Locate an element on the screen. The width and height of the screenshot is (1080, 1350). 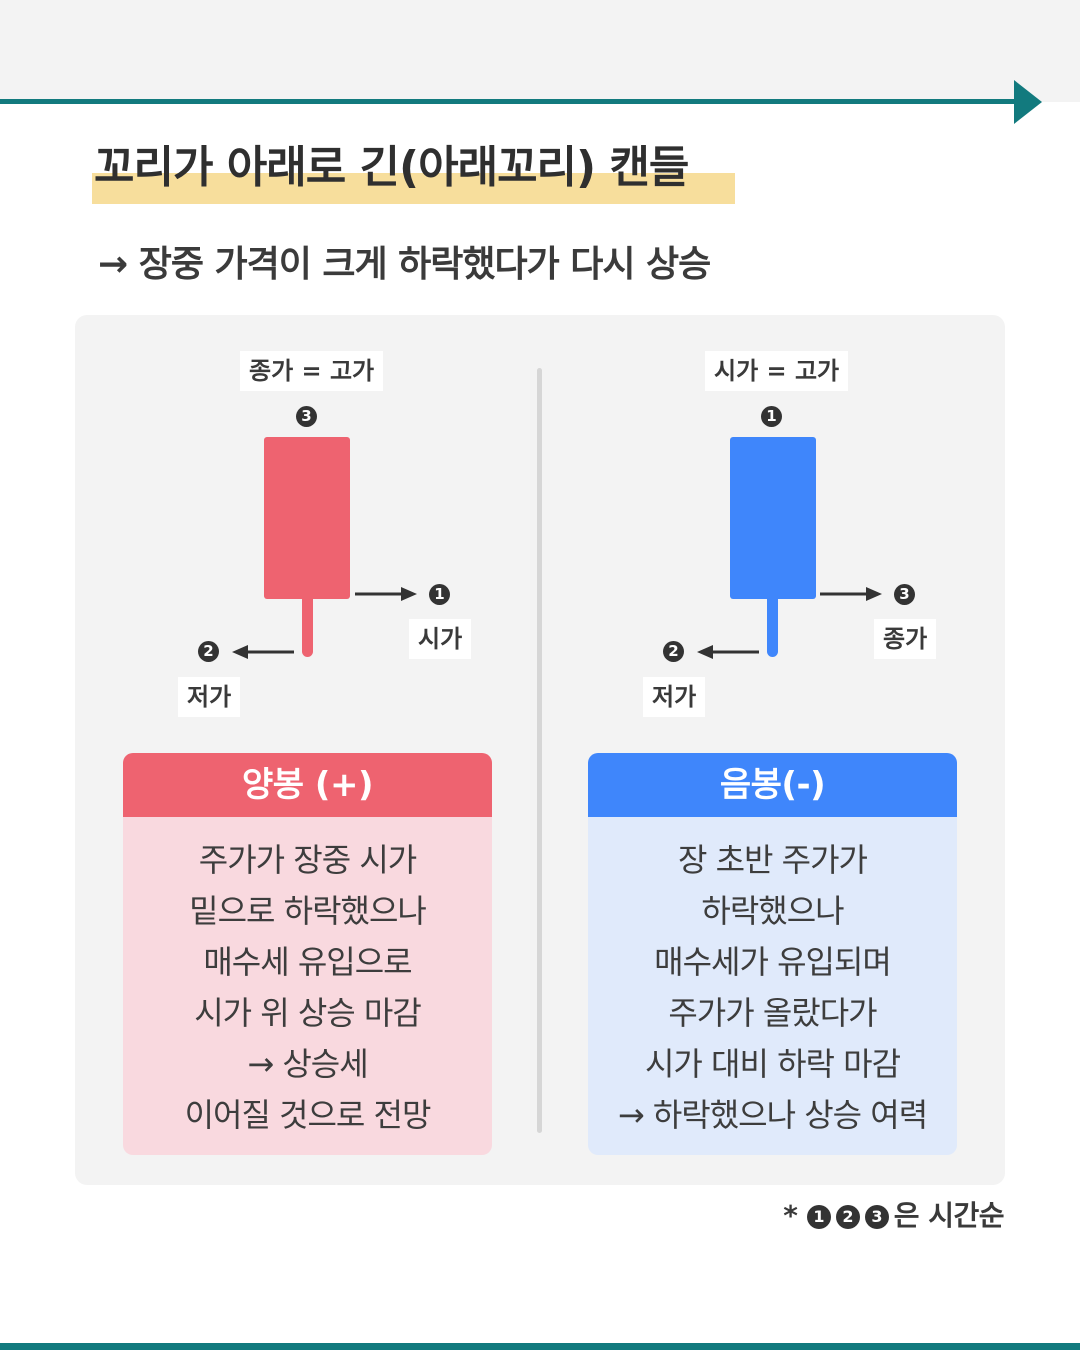
card-line: 시가 대비 하락 마감 is located at coordinates (772, 1064).